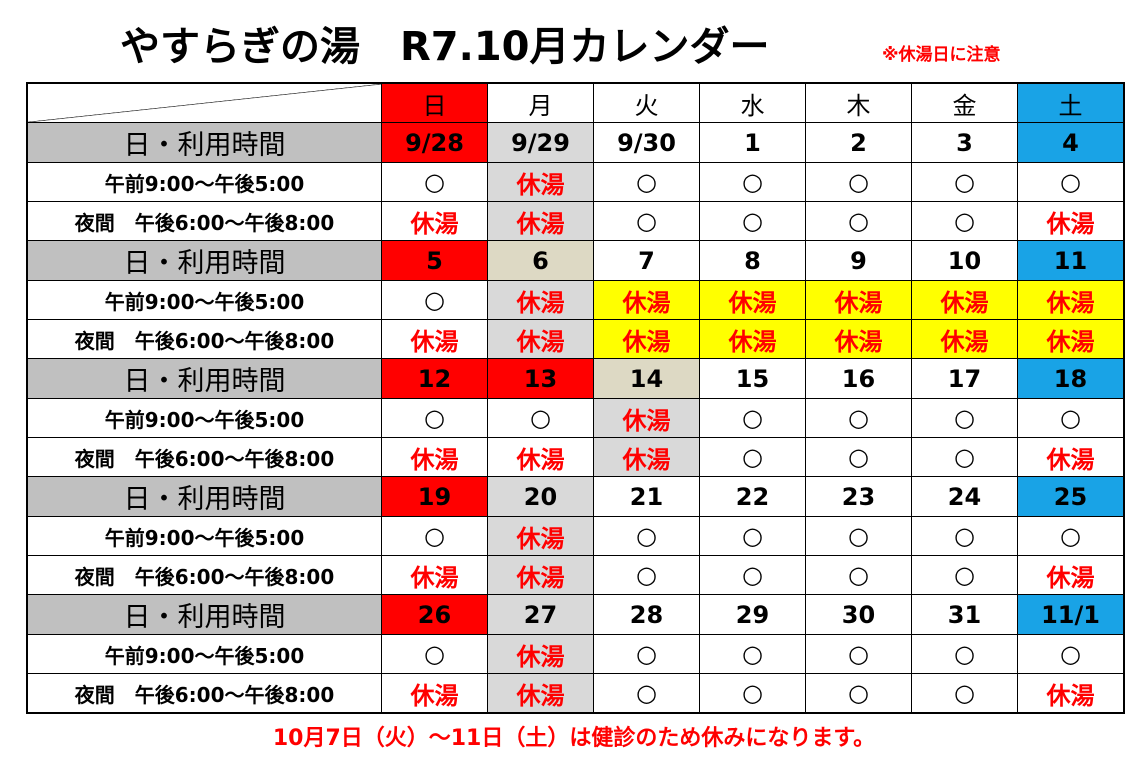  What do you see at coordinates (1071, 102) in the screenshot?
I see `day-header: 土` at bounding box center [1071, 102].